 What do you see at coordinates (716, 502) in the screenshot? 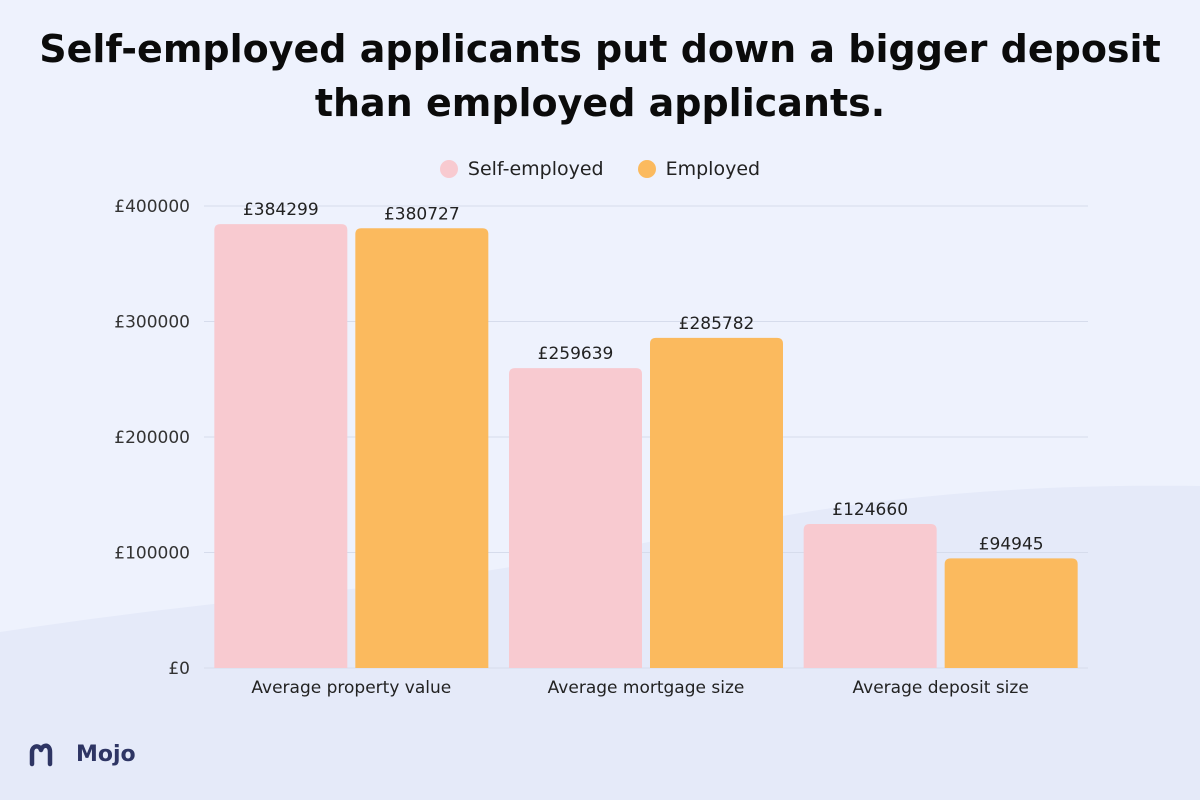
I see `bar-employed-average-mortgage-size` at bounding box center [716, 502].